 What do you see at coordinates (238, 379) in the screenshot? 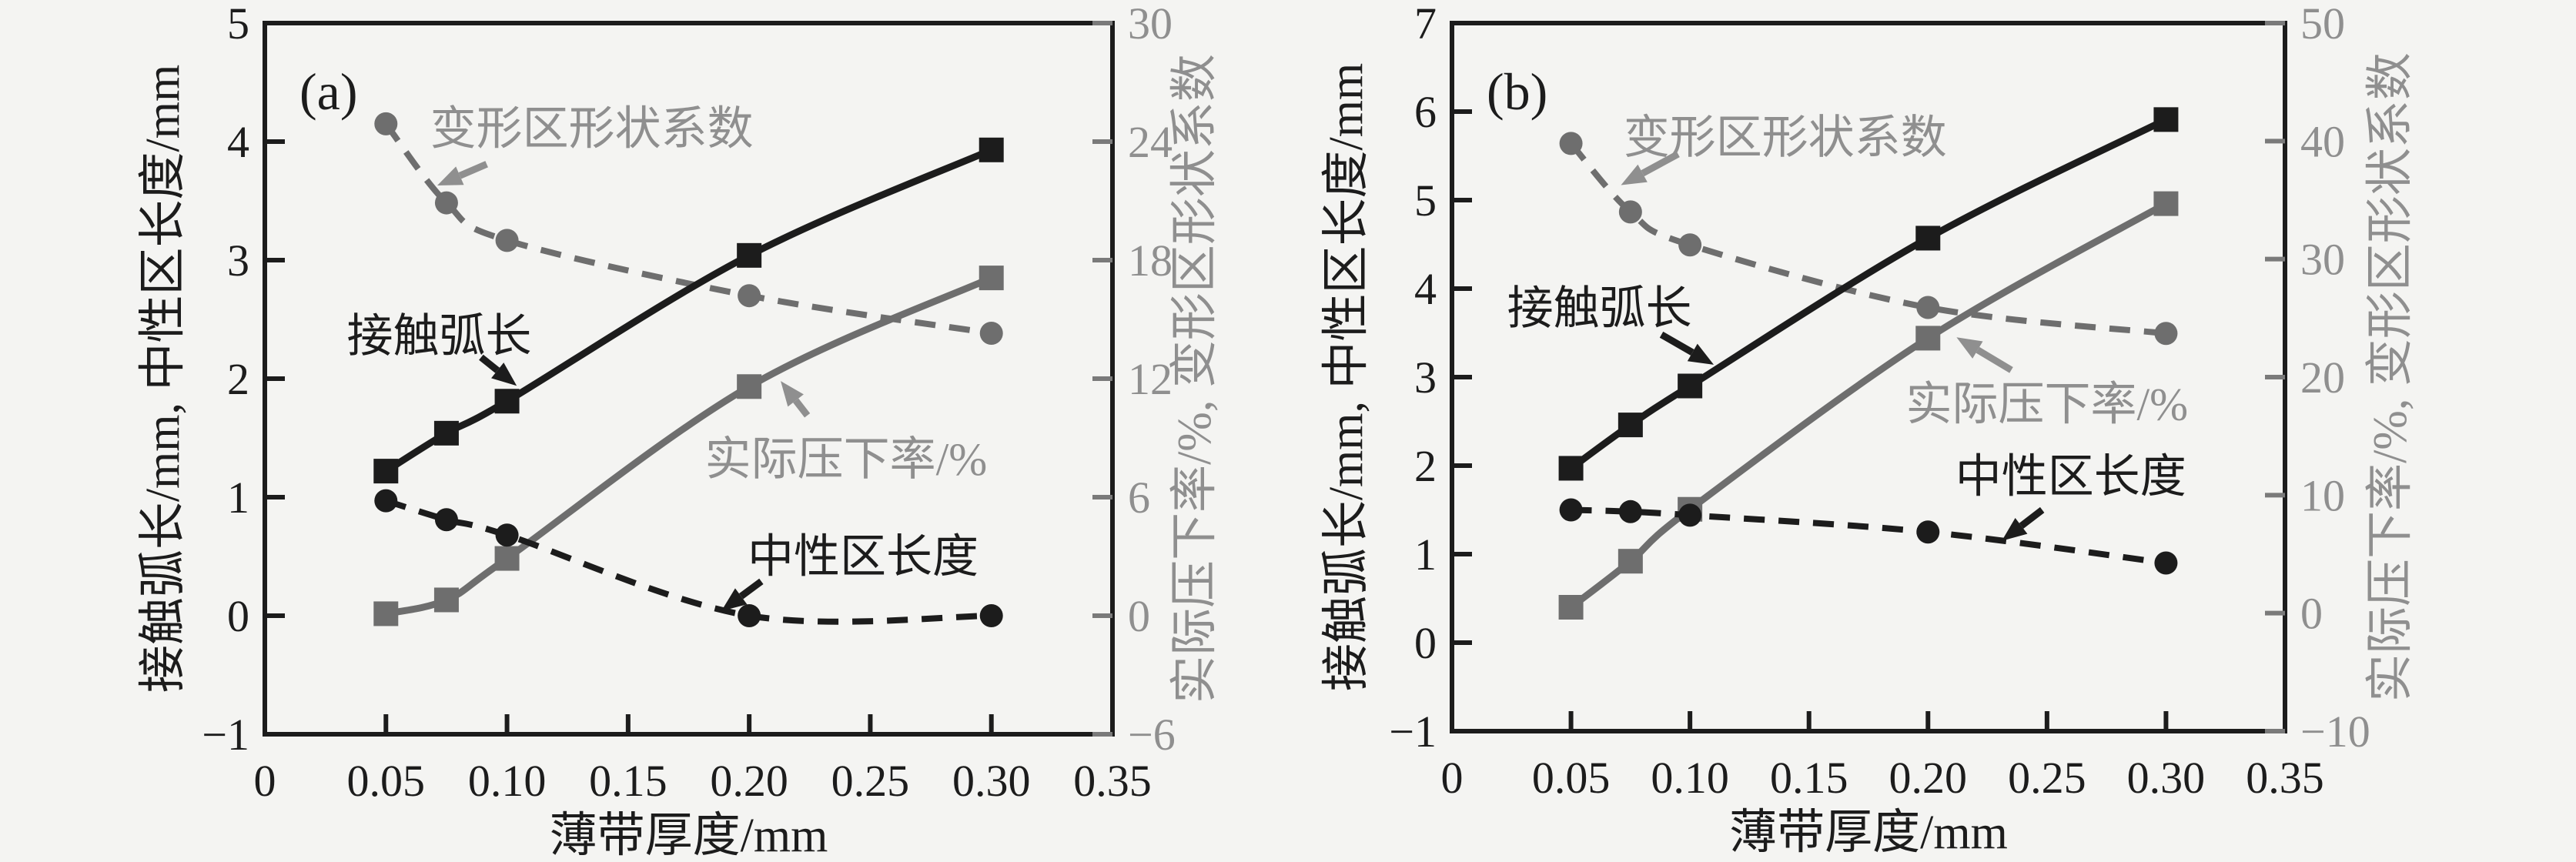
I see `y-axis-left-tick-label: 2` at bounding box center [238, 379].